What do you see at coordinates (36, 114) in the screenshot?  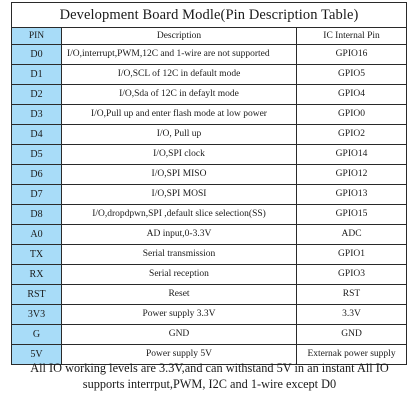 I see `pin-cell: D3` at bounding box center [36, 114].